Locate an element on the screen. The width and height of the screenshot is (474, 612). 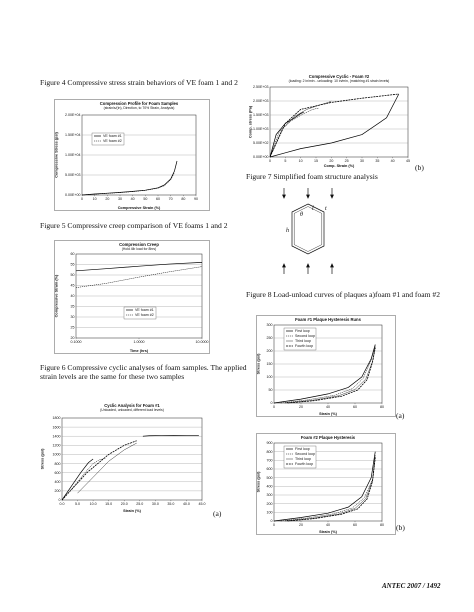
y-tick-label: 2.00E+03 is located at coordinates (261, 101).